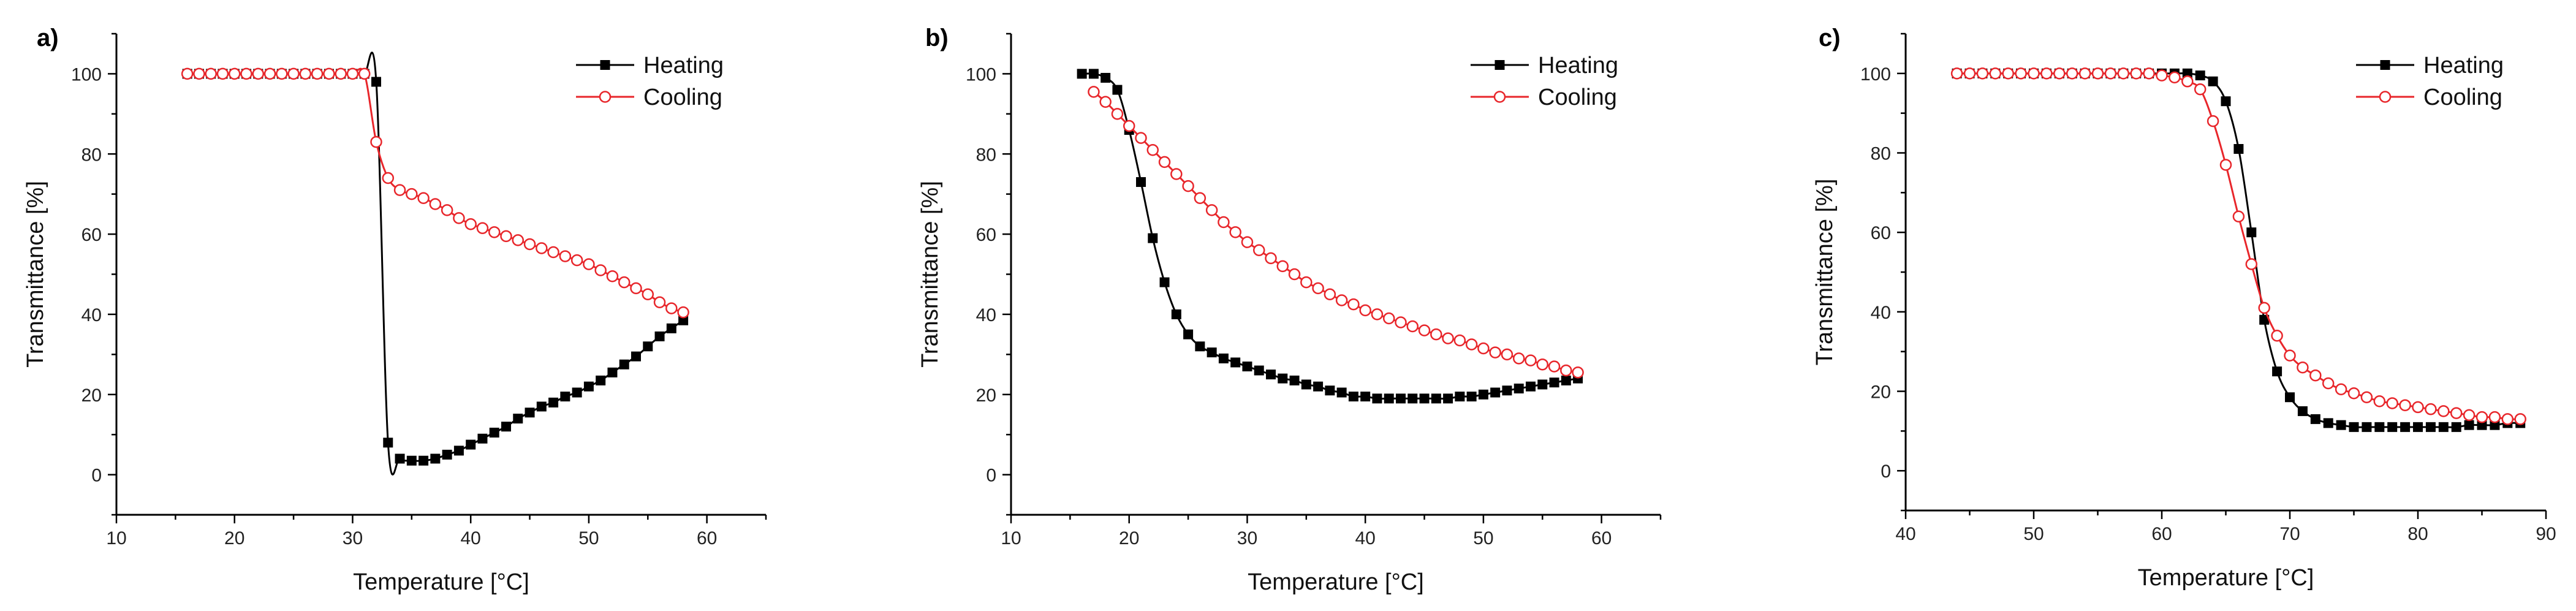  Describe the element at coordinates (1578, 65) in the screenshot. I see `legend-label: Heating` at that location.